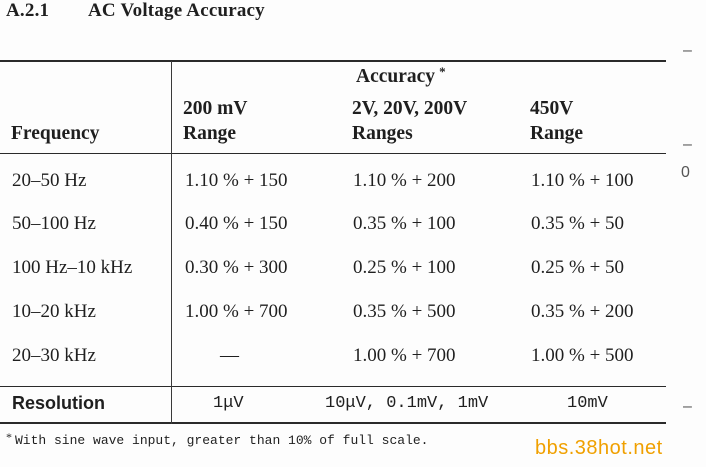 The width and height of the screenshot is (706, 467). What do you see at coordinates (55, 133) in the screenshot?
I see `col-header-frequency: Frequency` at bounding box center [55, 133].